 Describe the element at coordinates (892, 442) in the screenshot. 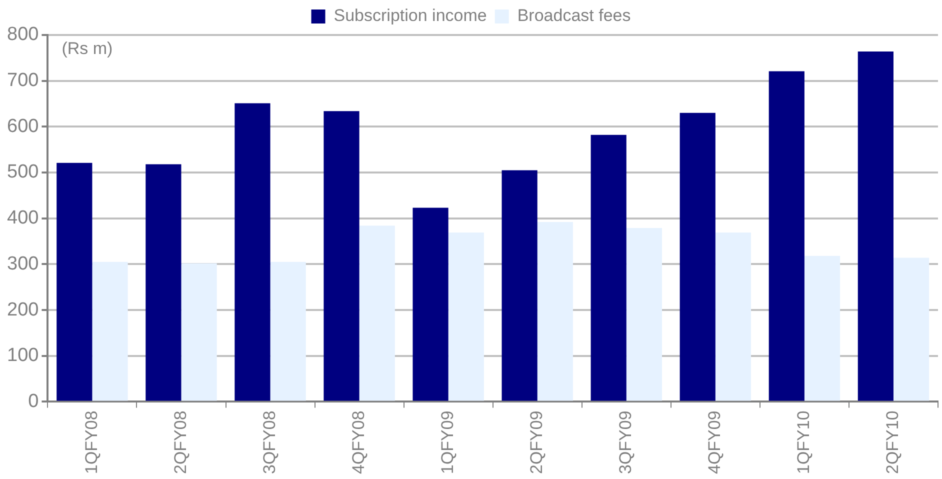

I see `x-tick-label: 2QFY10` at that location.